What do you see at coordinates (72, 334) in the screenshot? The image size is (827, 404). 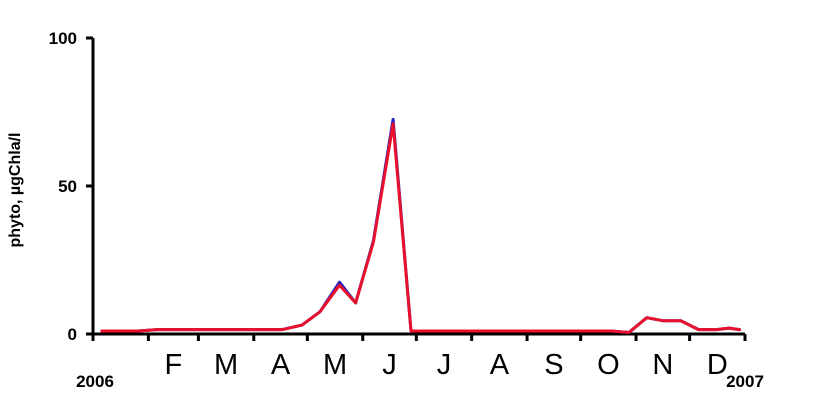 I see `y-tick-label: 0` at bounding box center [72, 334].